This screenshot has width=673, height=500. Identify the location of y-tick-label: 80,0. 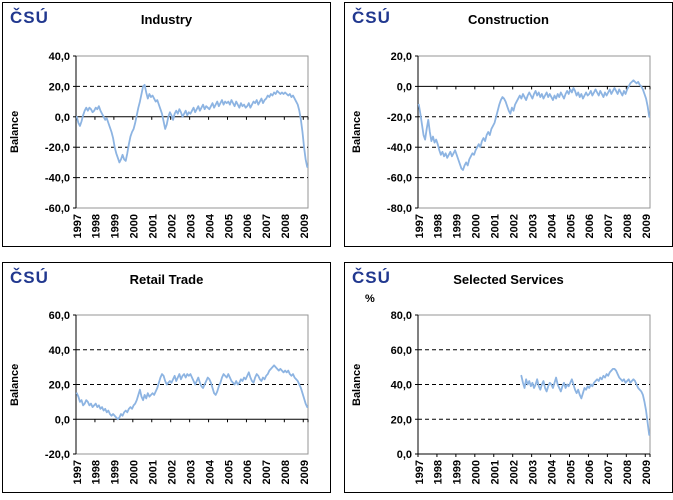
(401, 316).